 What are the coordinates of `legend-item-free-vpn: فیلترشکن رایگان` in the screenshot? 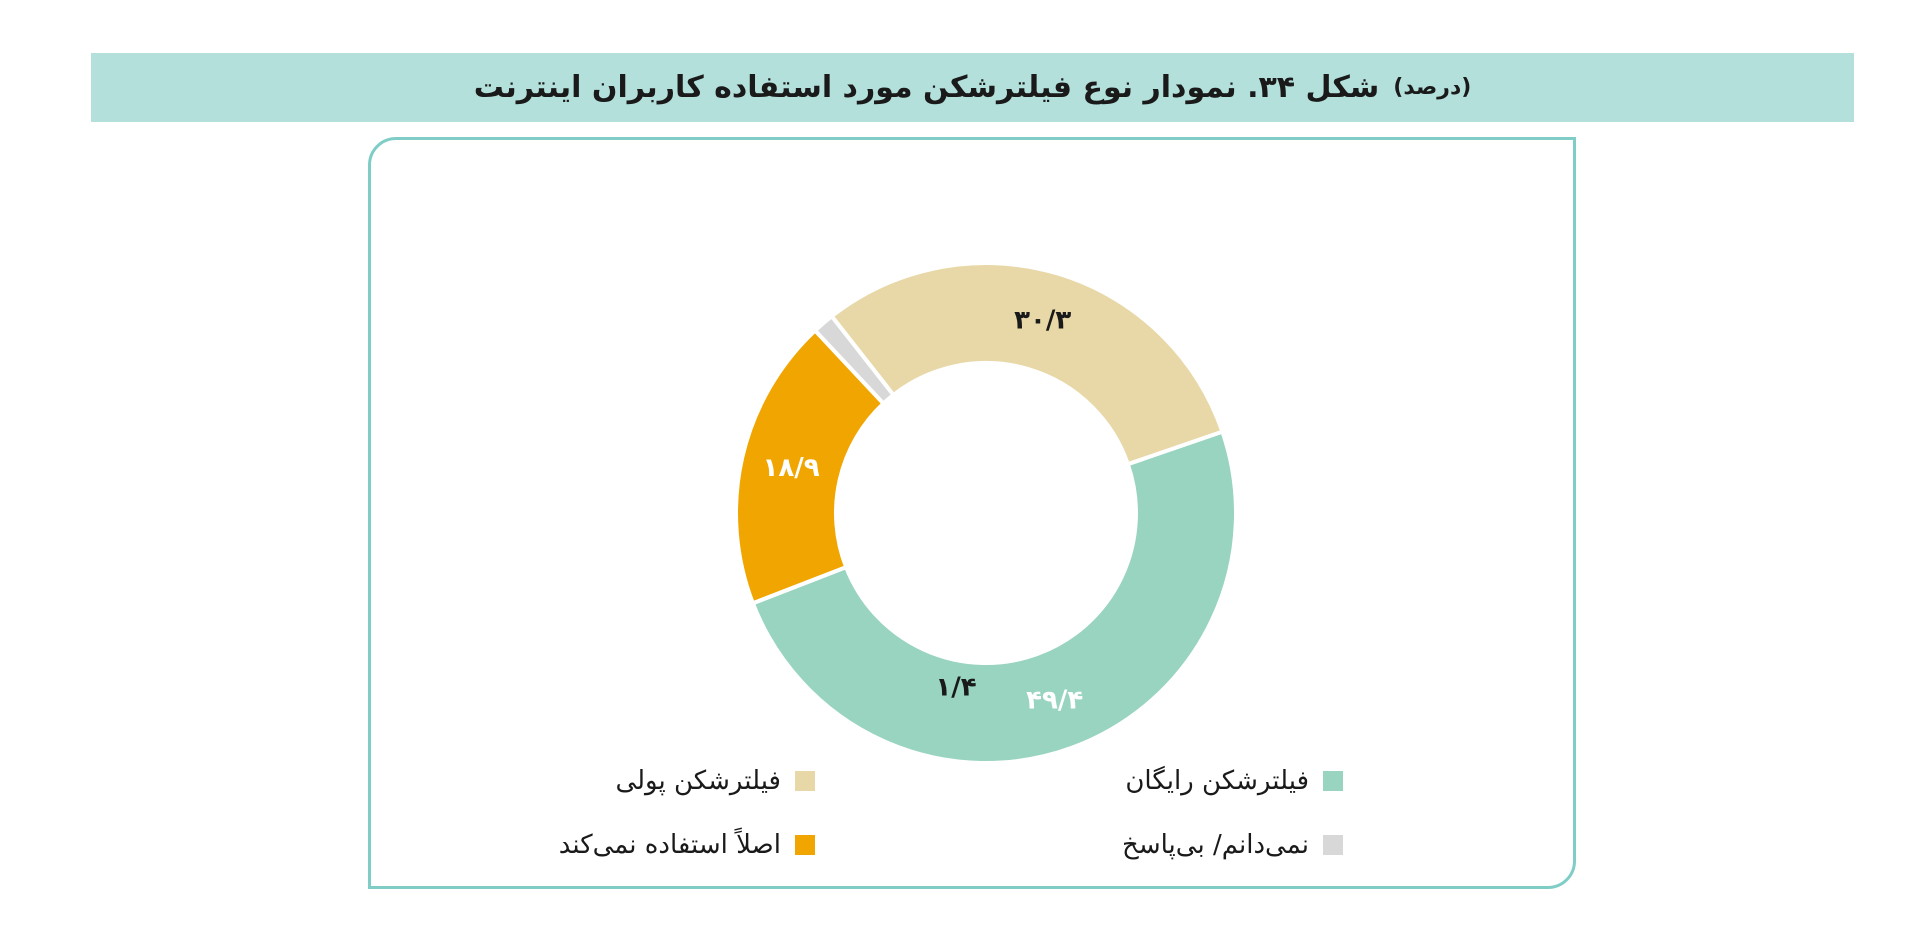 It's located at (1234, 781).